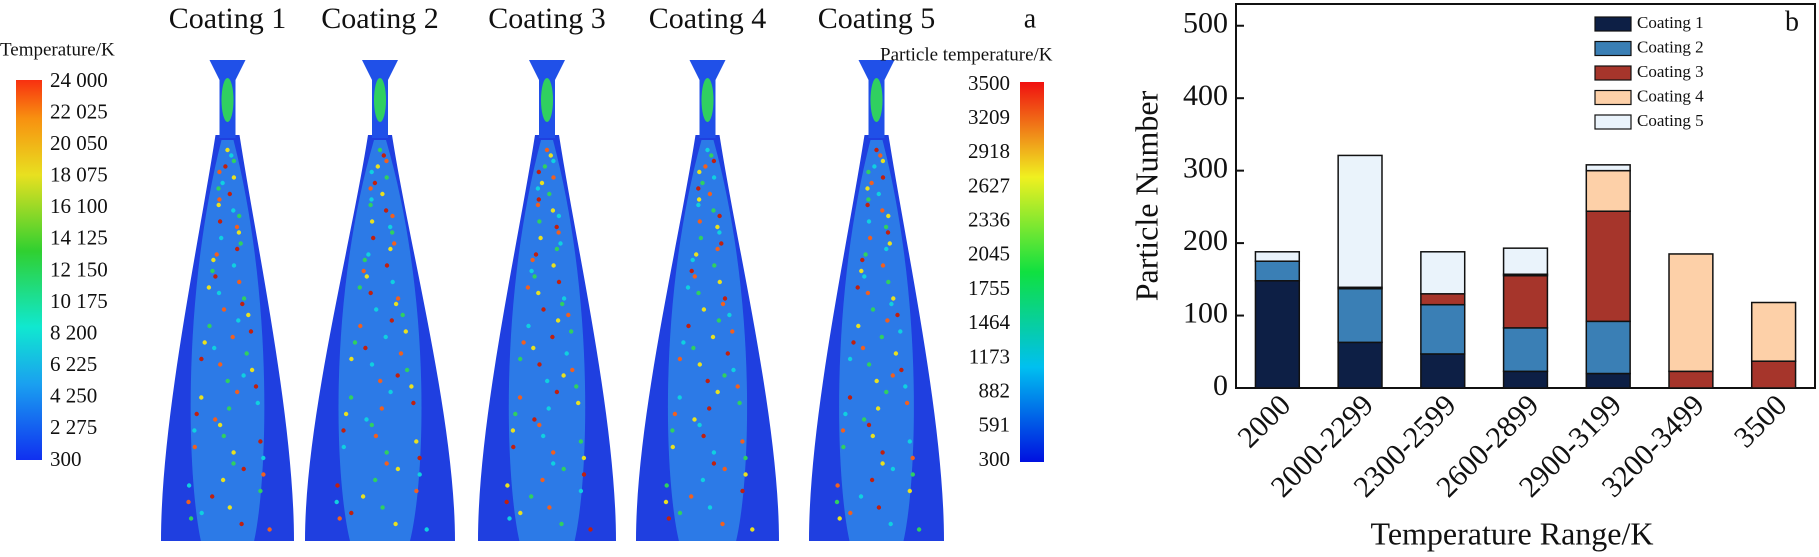 This screenshot has width=1819, height=557. What do you see at coordinates (1032, 272) in the screenshot?
I see `colorbar` at bounding box center [1032, 272].